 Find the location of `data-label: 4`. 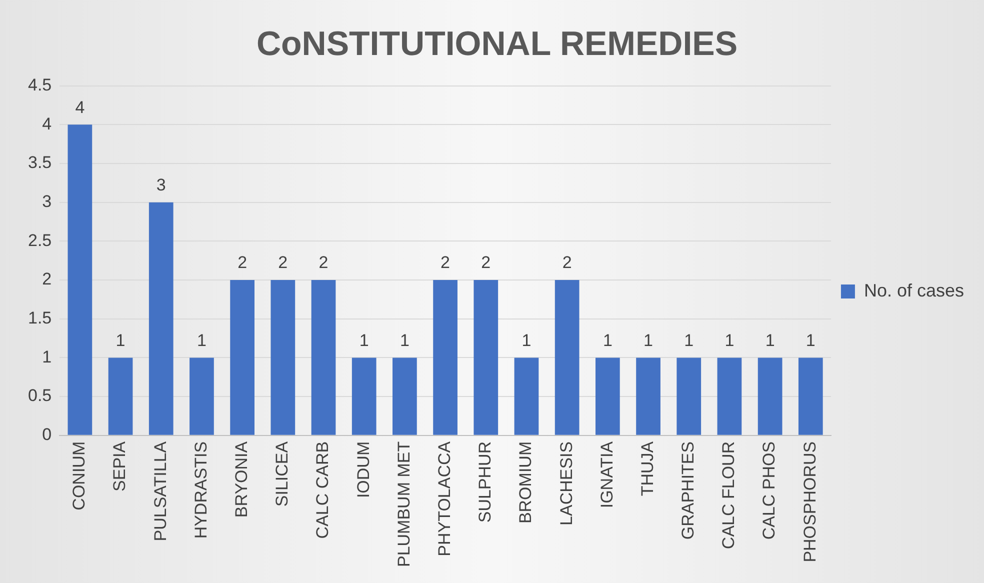

data-label: 4 is located at coordinates (80, 107).